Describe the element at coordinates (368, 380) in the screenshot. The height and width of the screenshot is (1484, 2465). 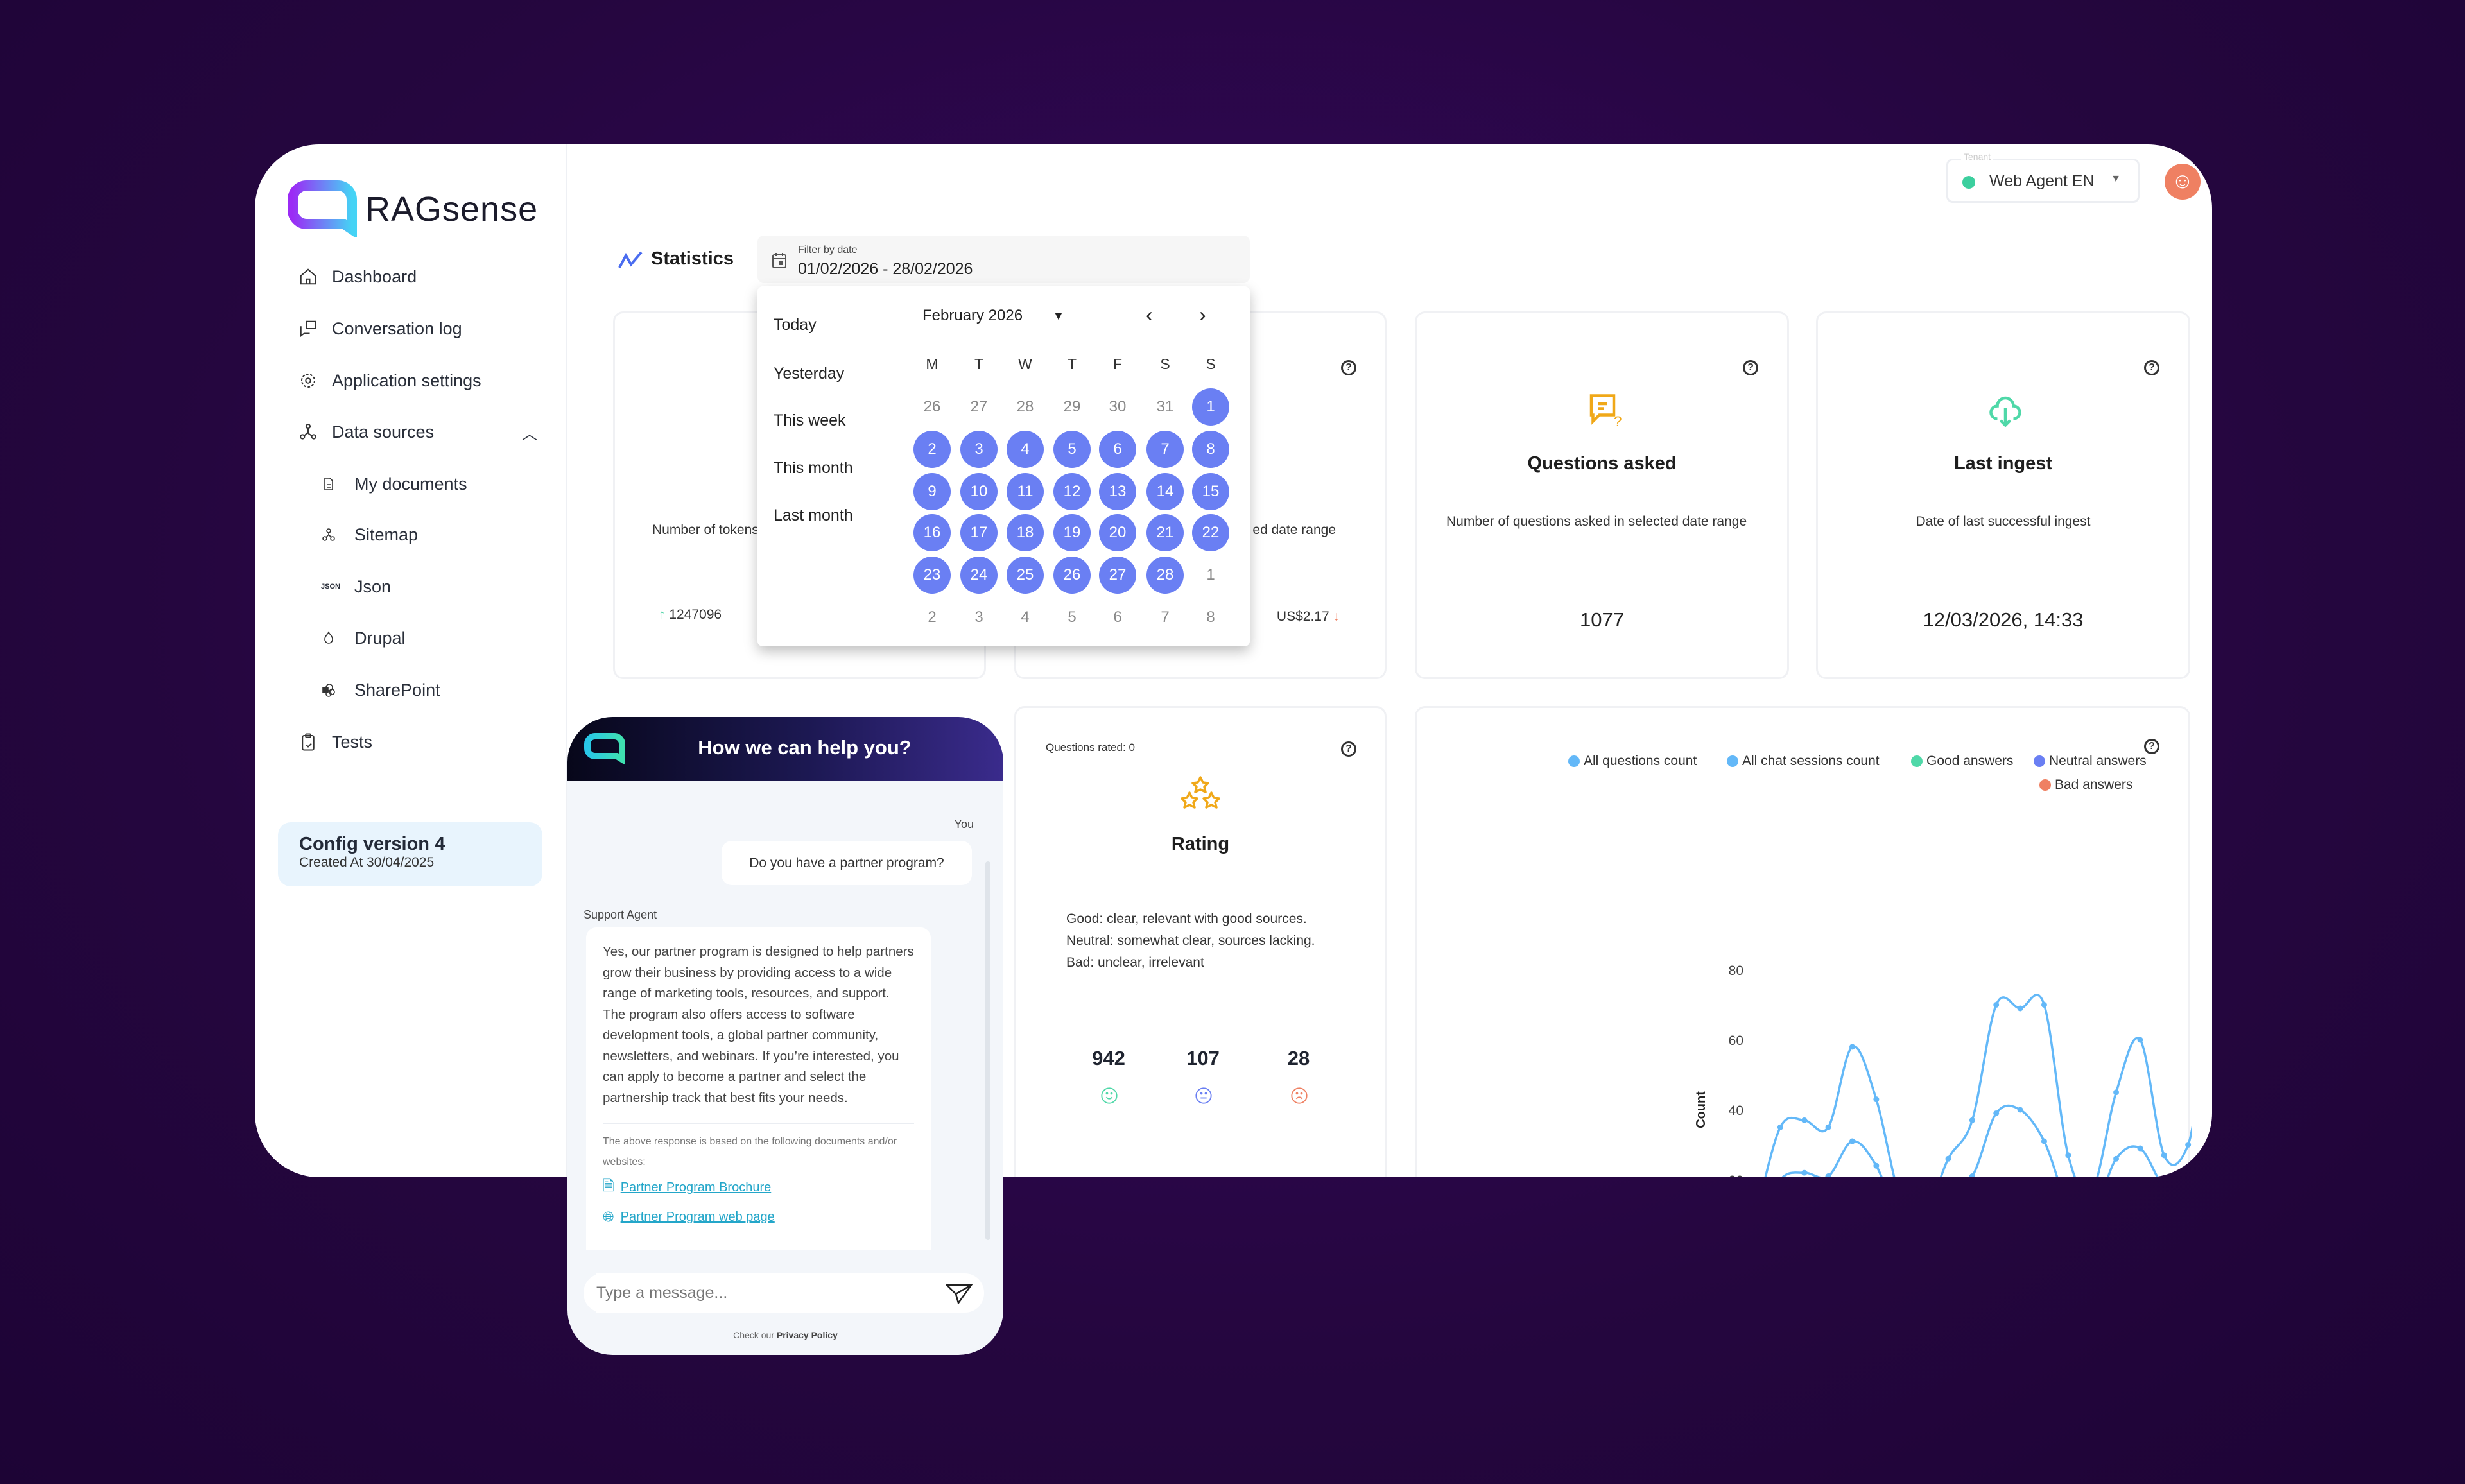
I see `sidebar-item-application-settings: Application settings` at that location.